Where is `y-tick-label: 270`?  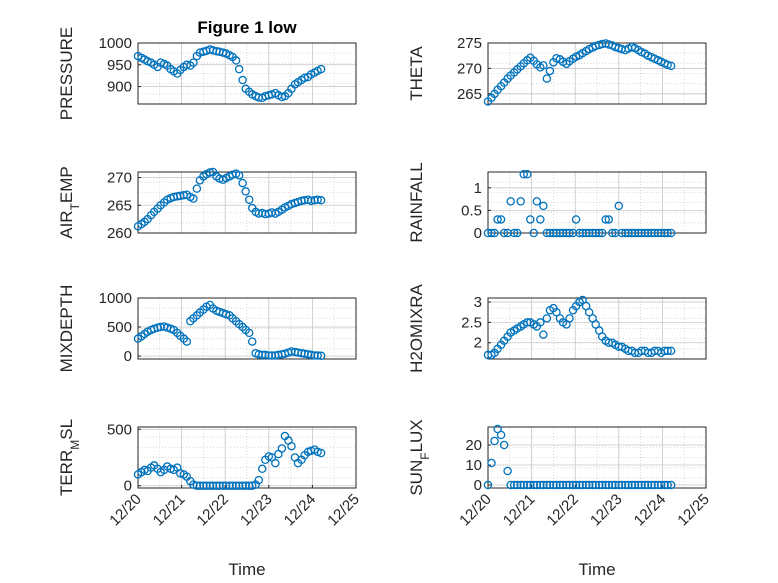 y-tick-label: 270 is located at coordinates (119, 178).